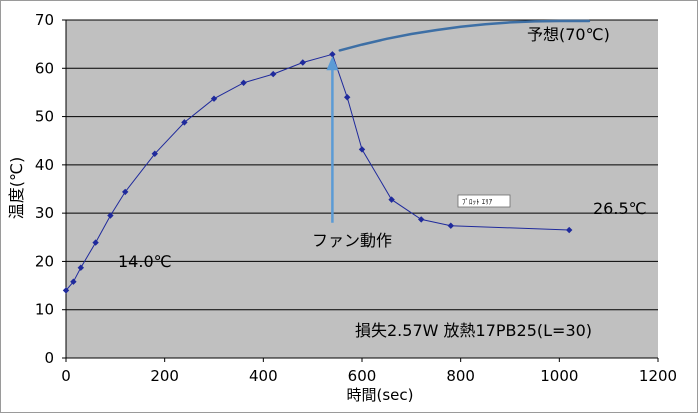 This screenshot has height=413, width=698. What do you see at coordinates (44, 310) in the screenshot?
I see `y-tick-label: 10` at bounding box center [44, 310].